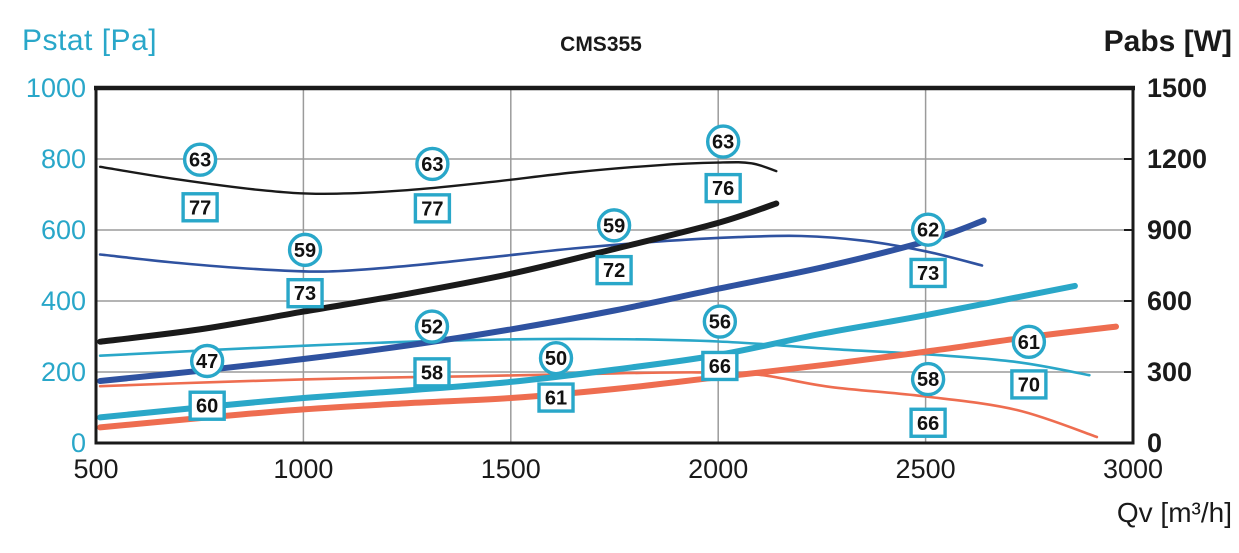 This screenshot has height=553, width=1239. I want to click on right-axis-tick-label: 600, so click(1169, 301).